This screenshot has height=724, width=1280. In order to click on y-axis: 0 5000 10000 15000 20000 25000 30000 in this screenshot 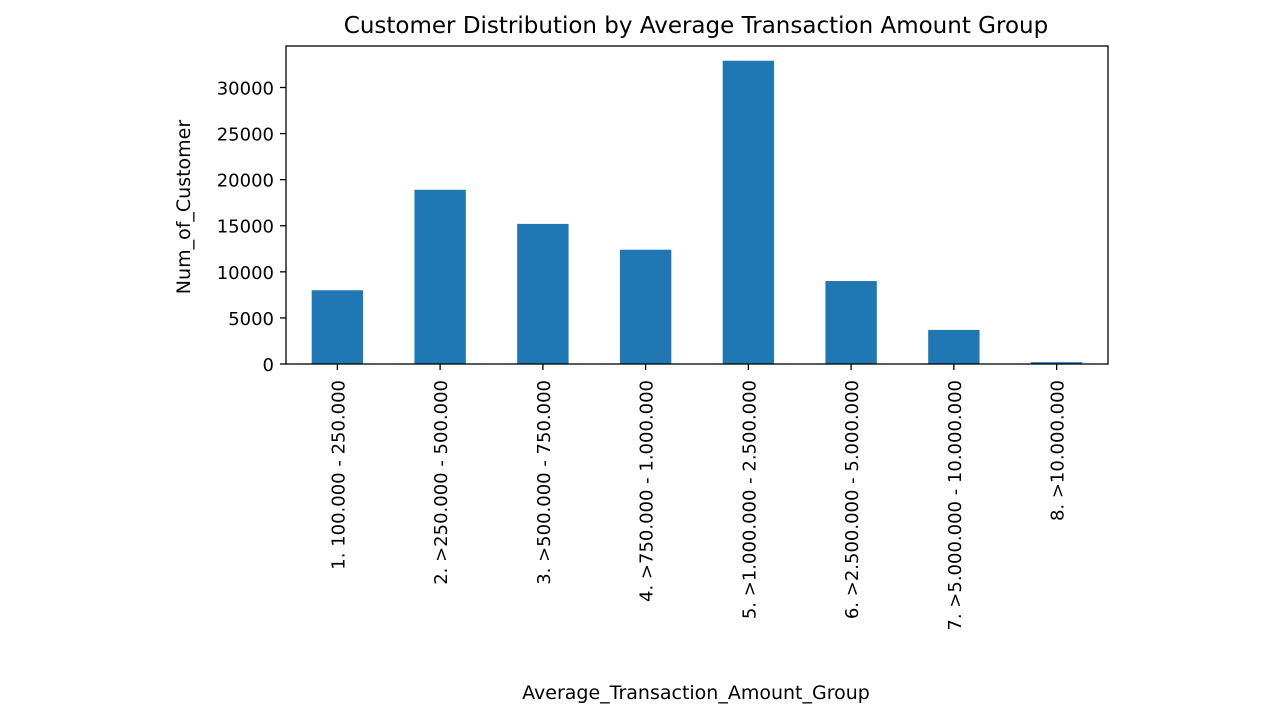, I will do `click(251, 227)`.